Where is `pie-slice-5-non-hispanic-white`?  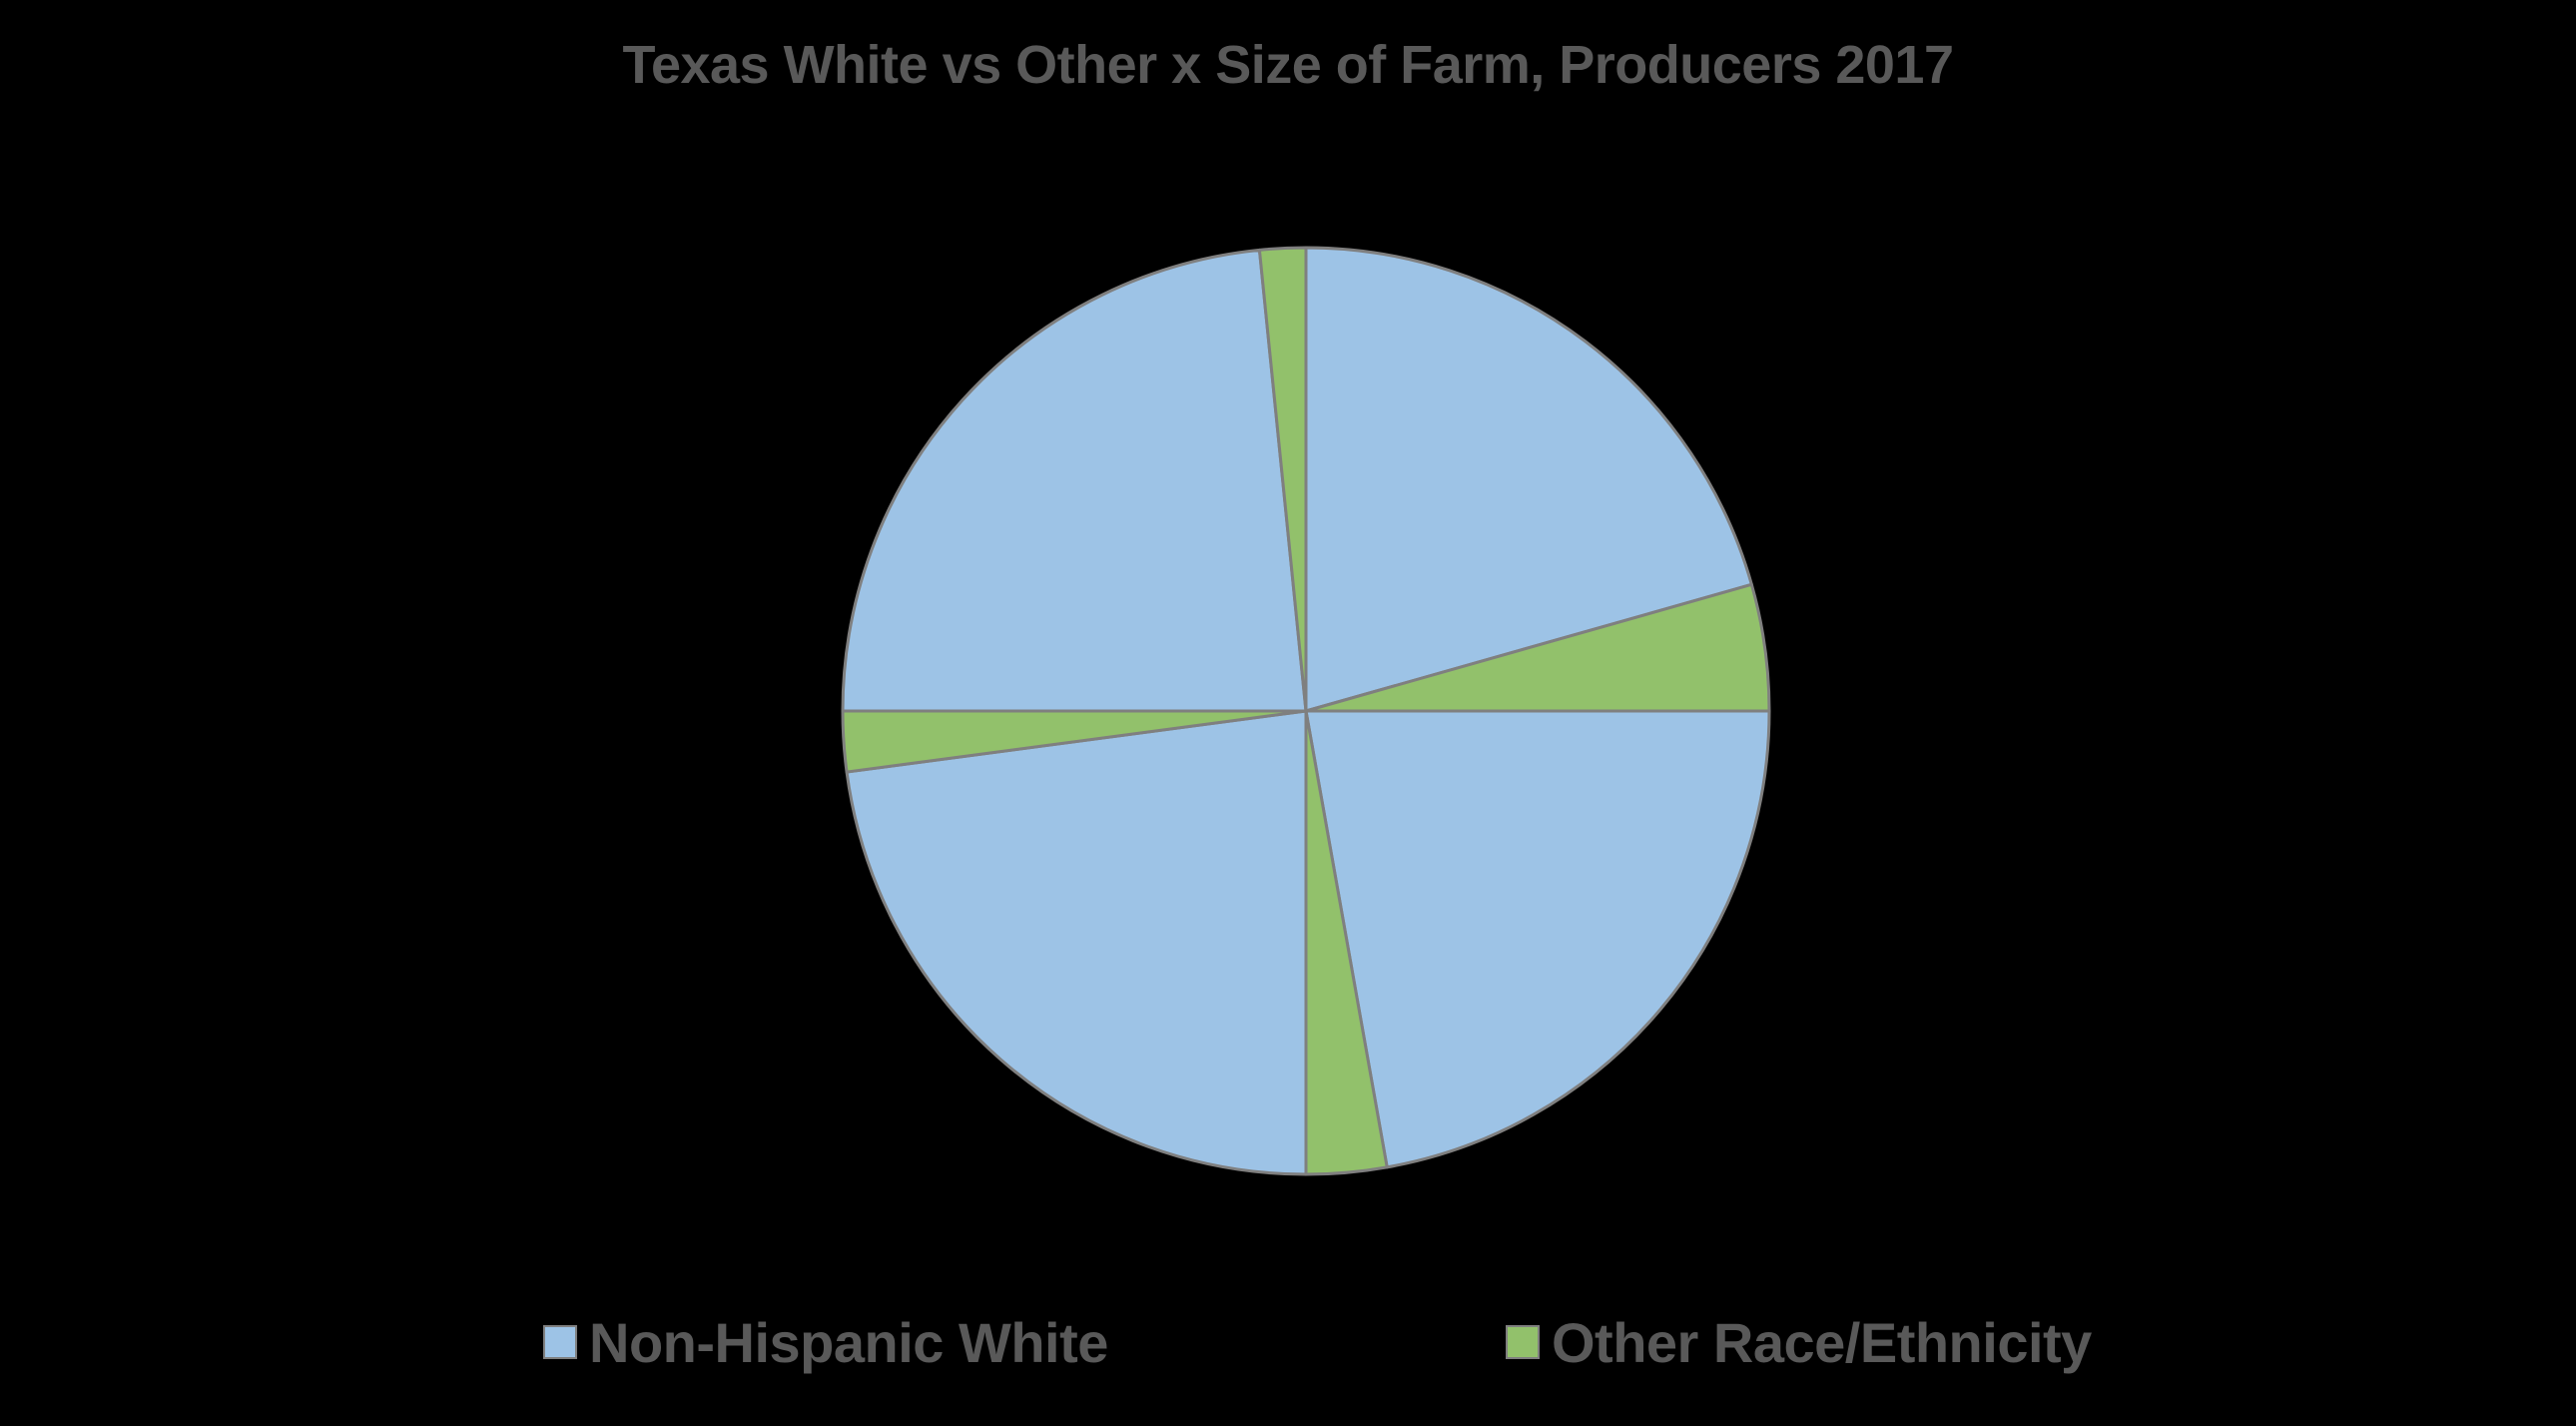 pie-slice-5-non-hispanic-white is located at coordinates (1076, 943).